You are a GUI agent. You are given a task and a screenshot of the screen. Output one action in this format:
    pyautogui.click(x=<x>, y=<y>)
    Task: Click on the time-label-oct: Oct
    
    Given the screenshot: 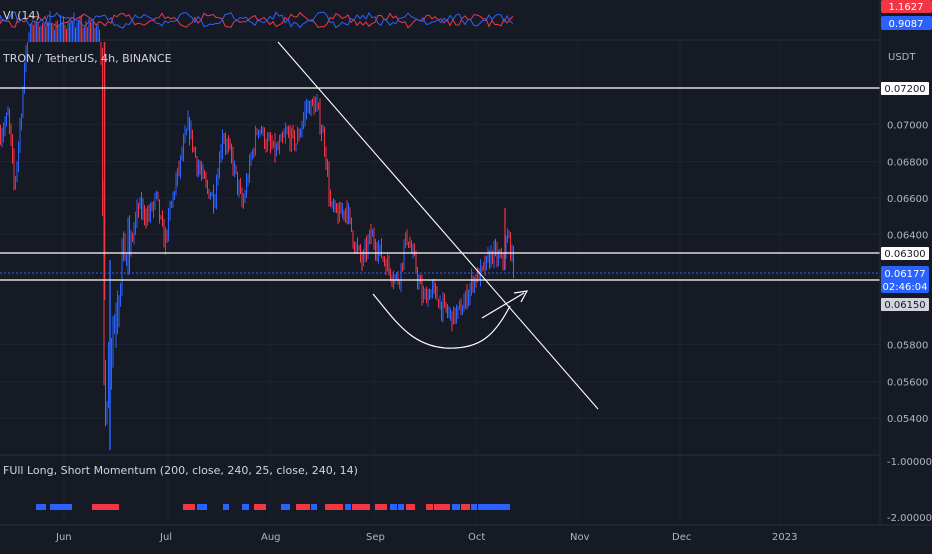 What is the action you would take?
    pyautogui.click(x=476, y=537)
    